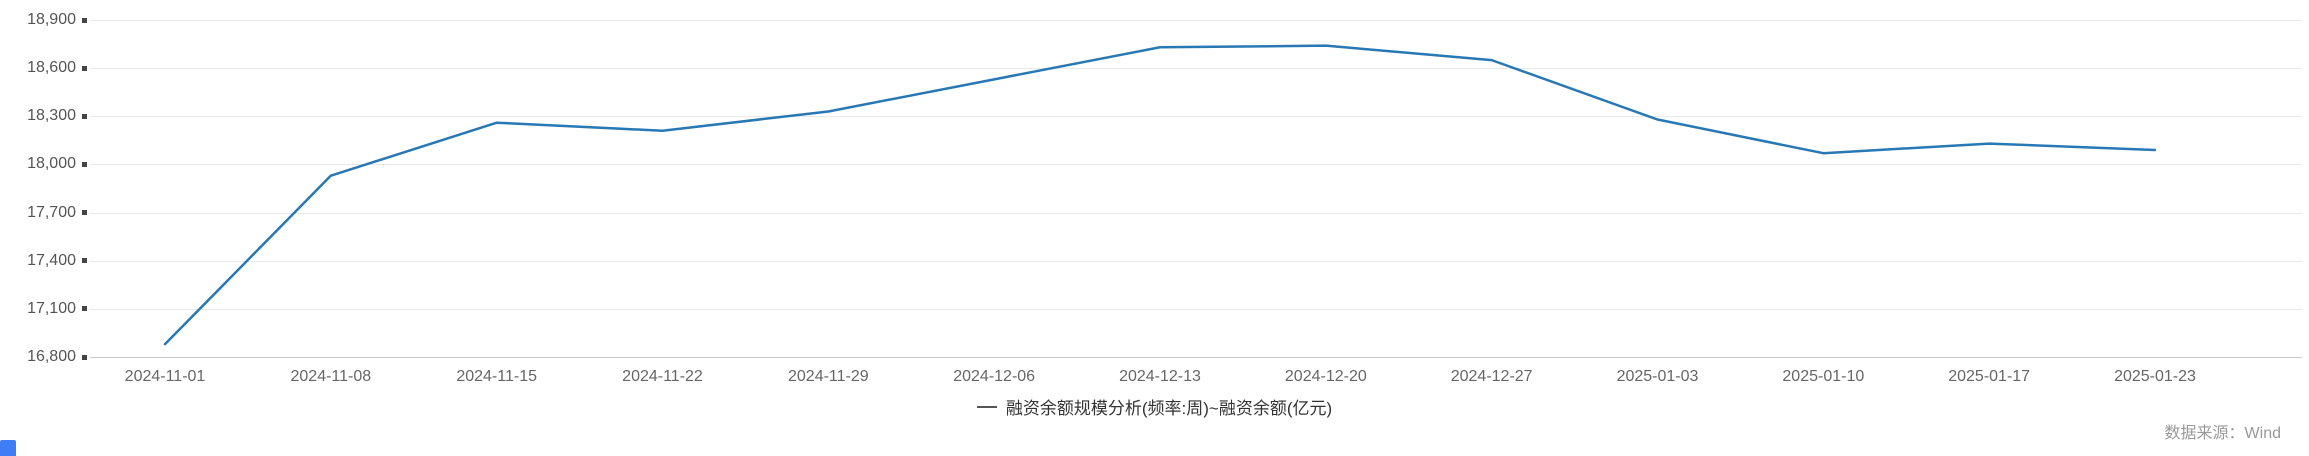  Describe the element at coordinates (662, 376) in the screenshot. I see `x-axis-tick-label: 2024-11-22` at that location.